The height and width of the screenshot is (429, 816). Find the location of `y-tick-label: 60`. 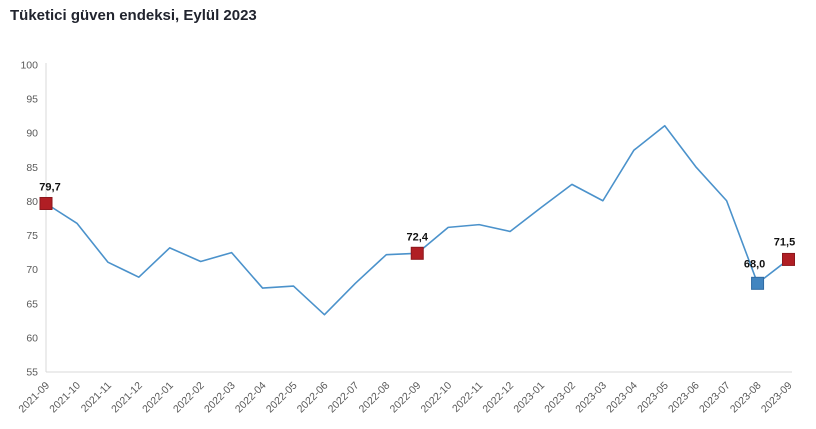

y-tick-label: 60 is located at coordinates (32, 338).